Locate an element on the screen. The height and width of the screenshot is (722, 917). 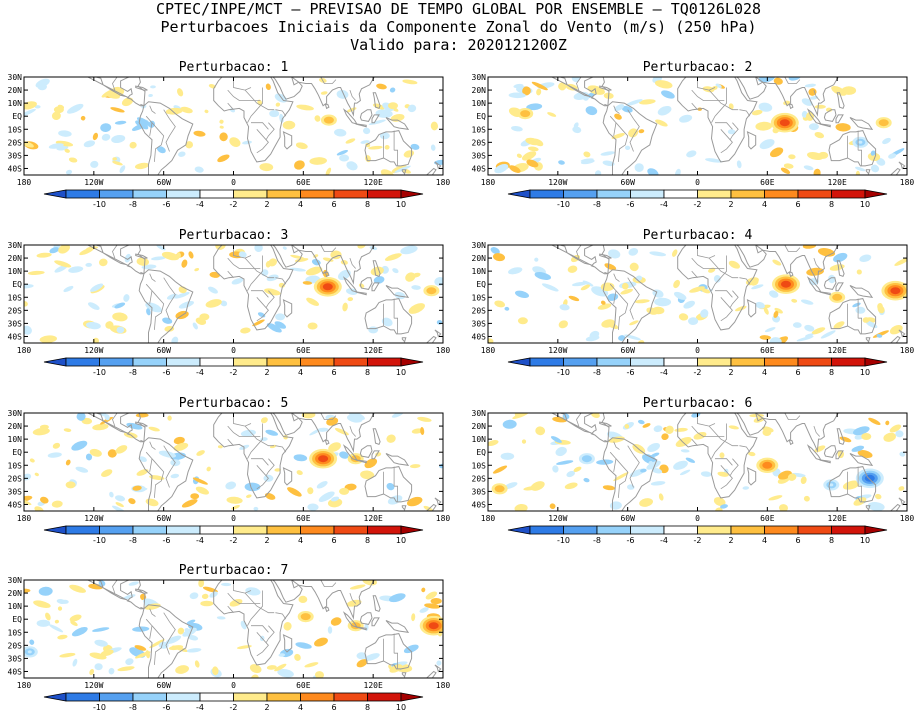
y-tick-label: 20N is located at coordinates (479, 258).